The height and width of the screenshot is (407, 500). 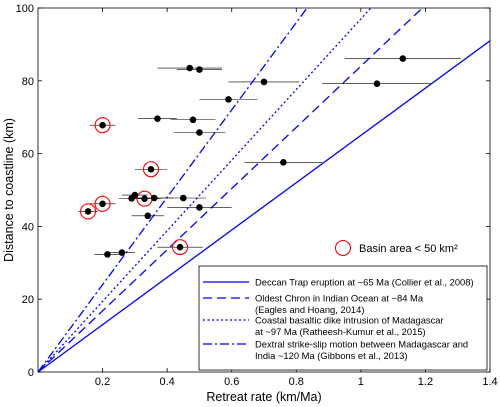 I want to click on x-tick-label: 0.6, so click(x=231, y=382).